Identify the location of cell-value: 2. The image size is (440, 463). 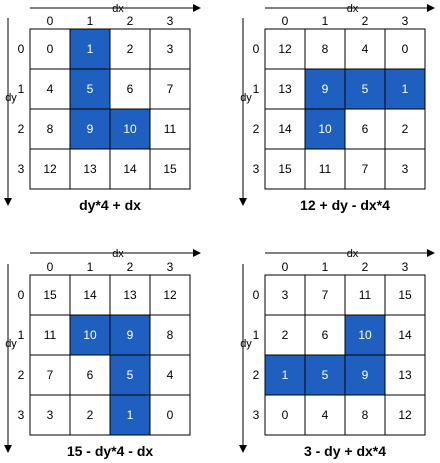
(130, 49).